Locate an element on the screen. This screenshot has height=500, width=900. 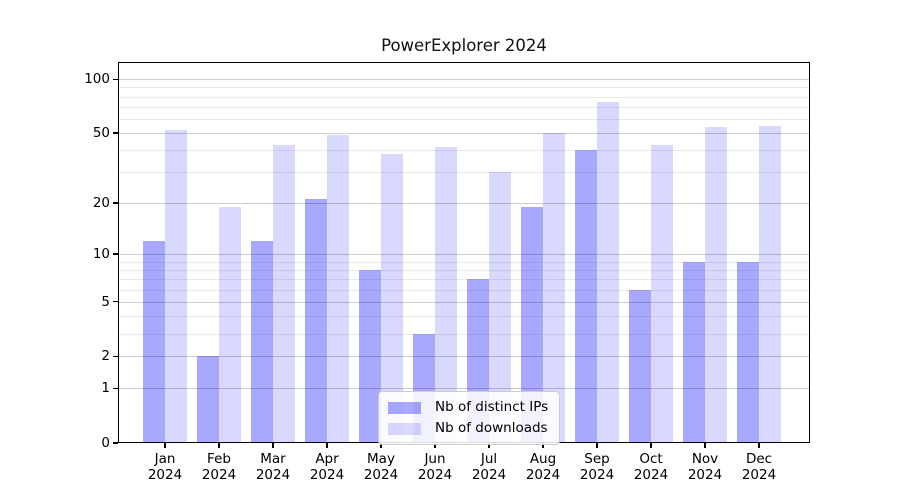
y-tick-label: 2 is located at coordinates (105, 356).